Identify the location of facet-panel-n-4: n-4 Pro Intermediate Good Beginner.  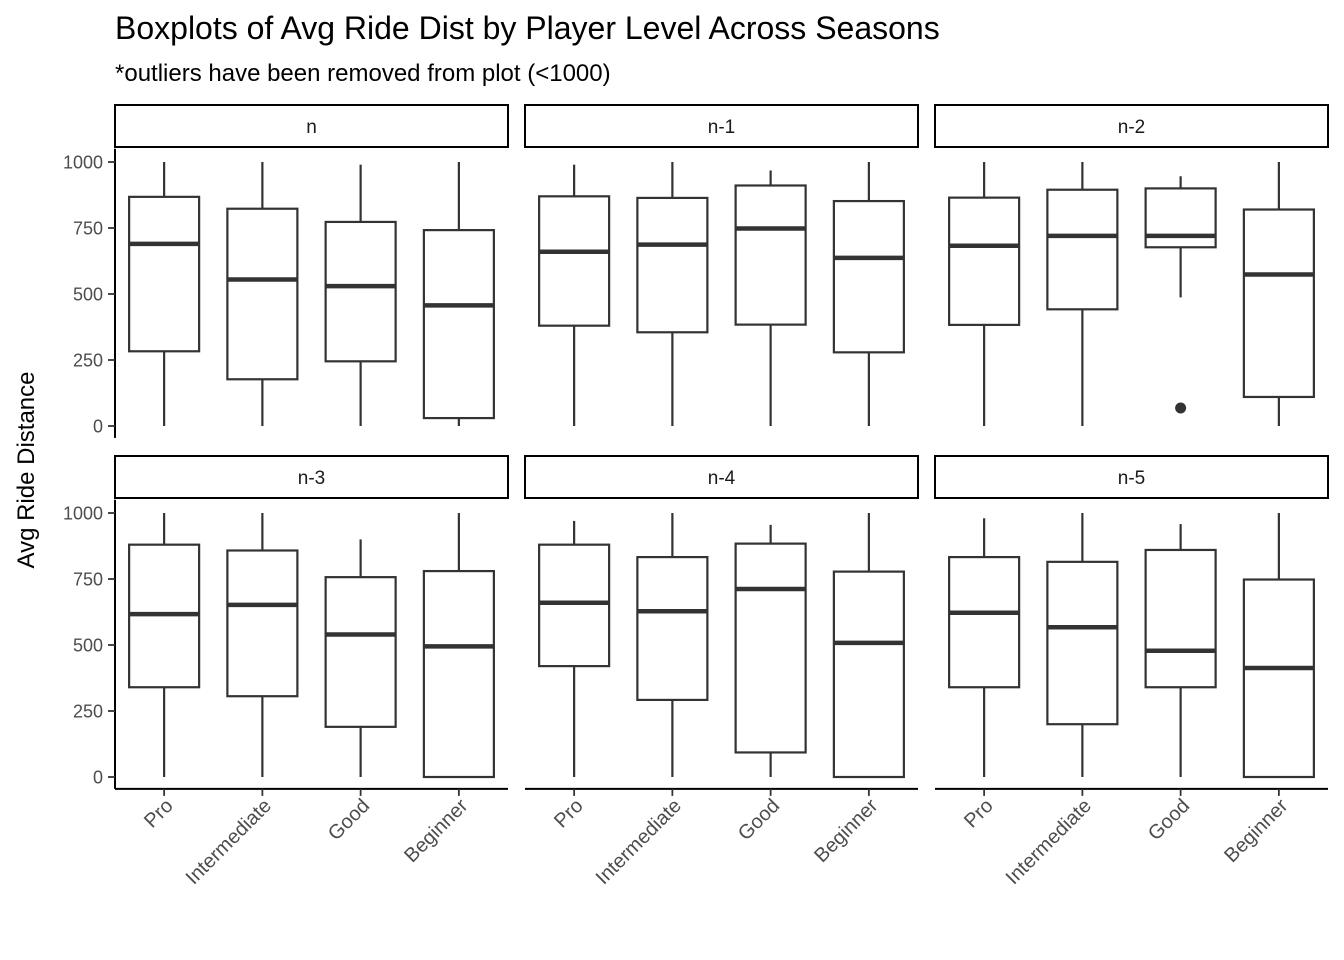
(721, 672).